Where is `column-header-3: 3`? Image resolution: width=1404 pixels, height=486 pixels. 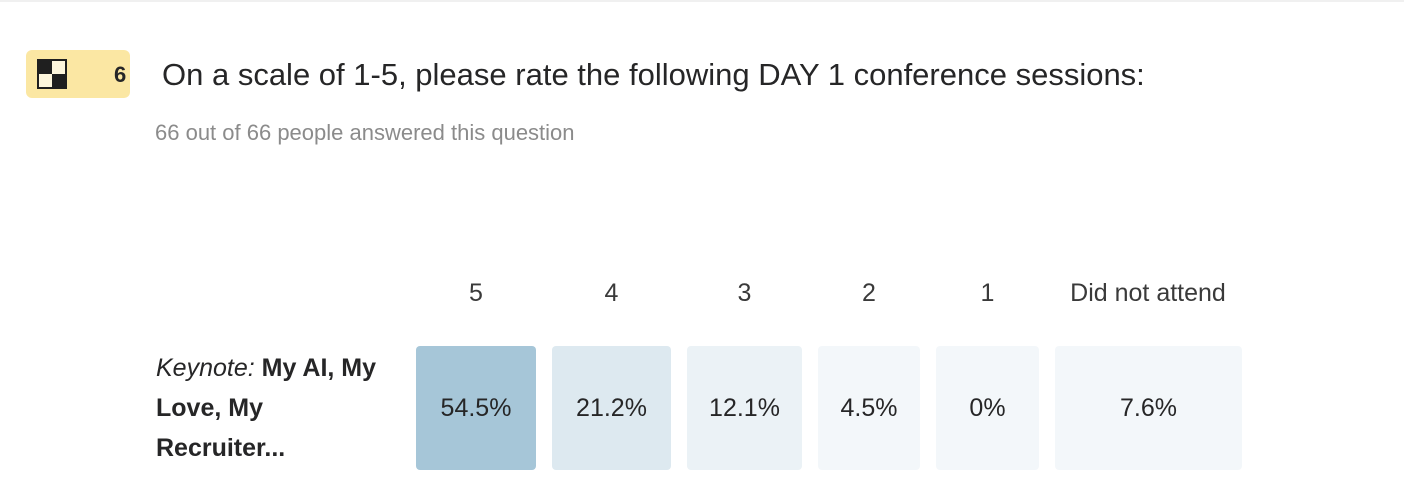 column-header-3: 3 is located at coordinates (744, 293).